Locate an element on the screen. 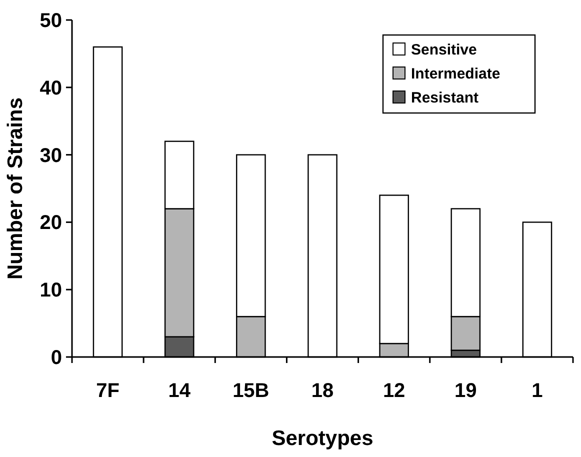 This screenshot has width=581, height=457. y-tick-label: 0 is located at coordinates (56, 358).